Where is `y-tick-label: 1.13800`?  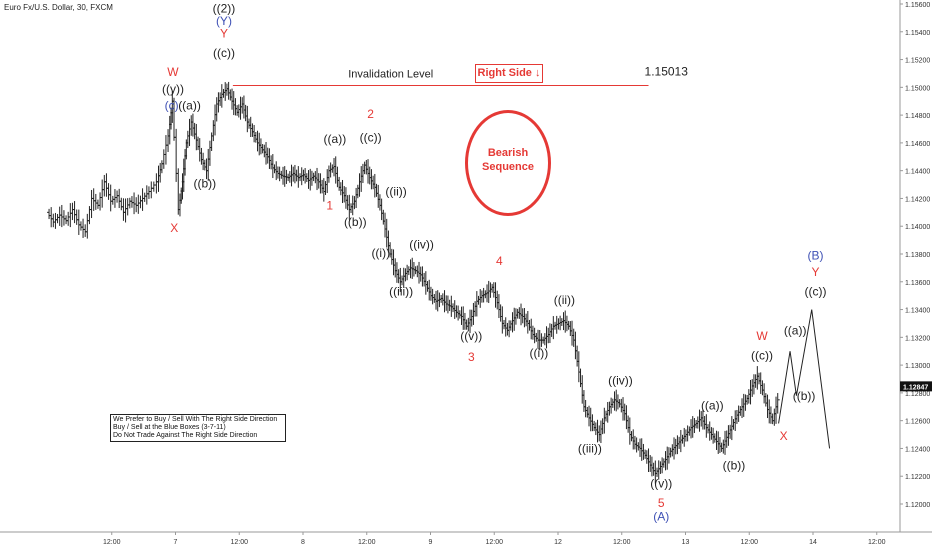
y-tick-label: 1.13800 is located at coordinates (917, 255).